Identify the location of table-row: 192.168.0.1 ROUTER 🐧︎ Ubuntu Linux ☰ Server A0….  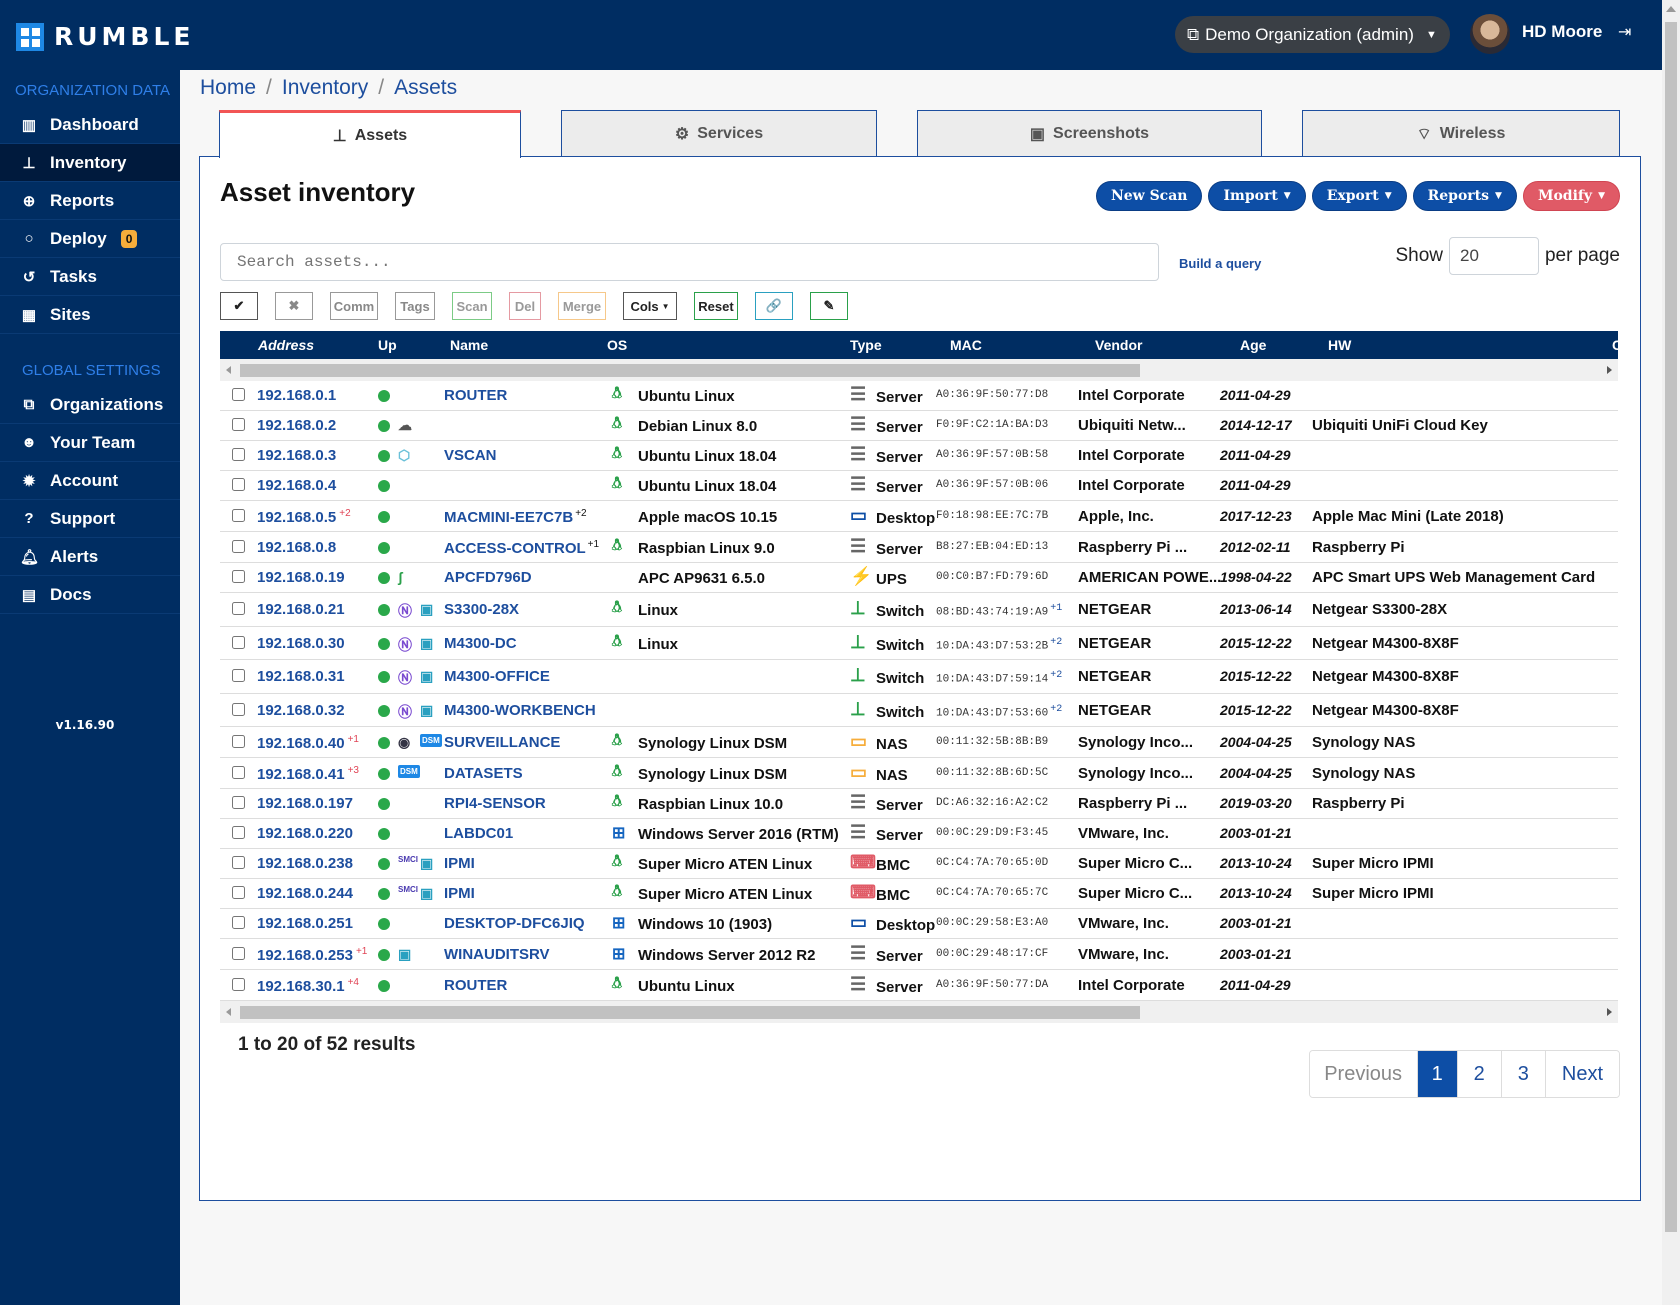
(919, 396).